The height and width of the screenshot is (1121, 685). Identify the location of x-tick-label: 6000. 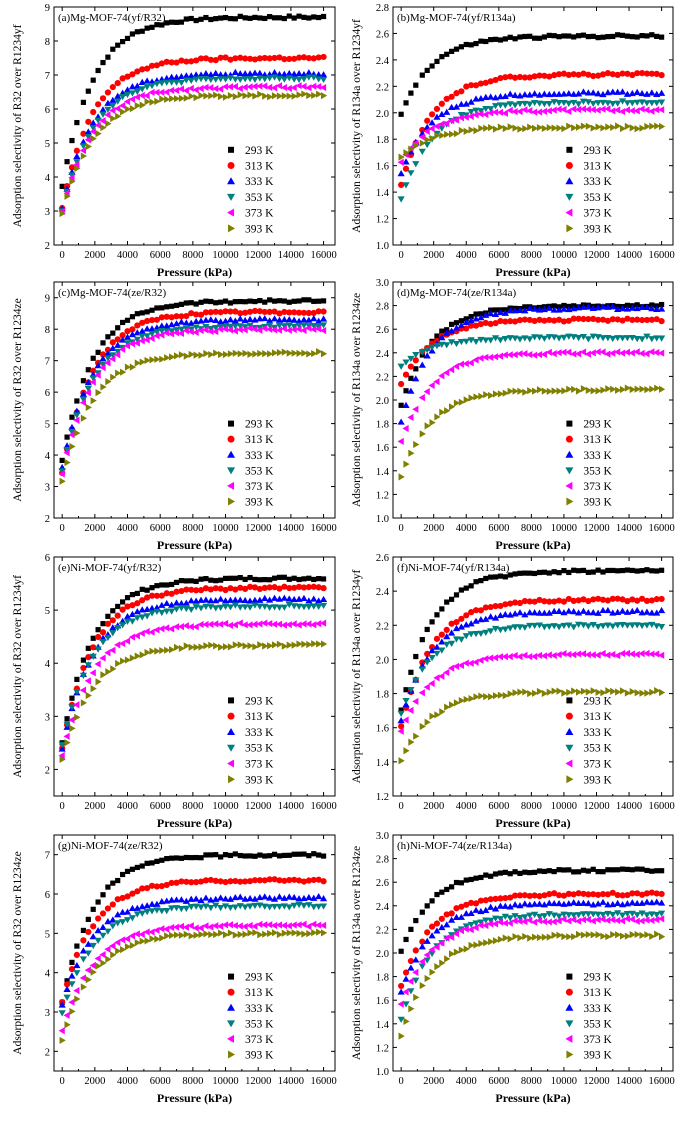
(160, 806).